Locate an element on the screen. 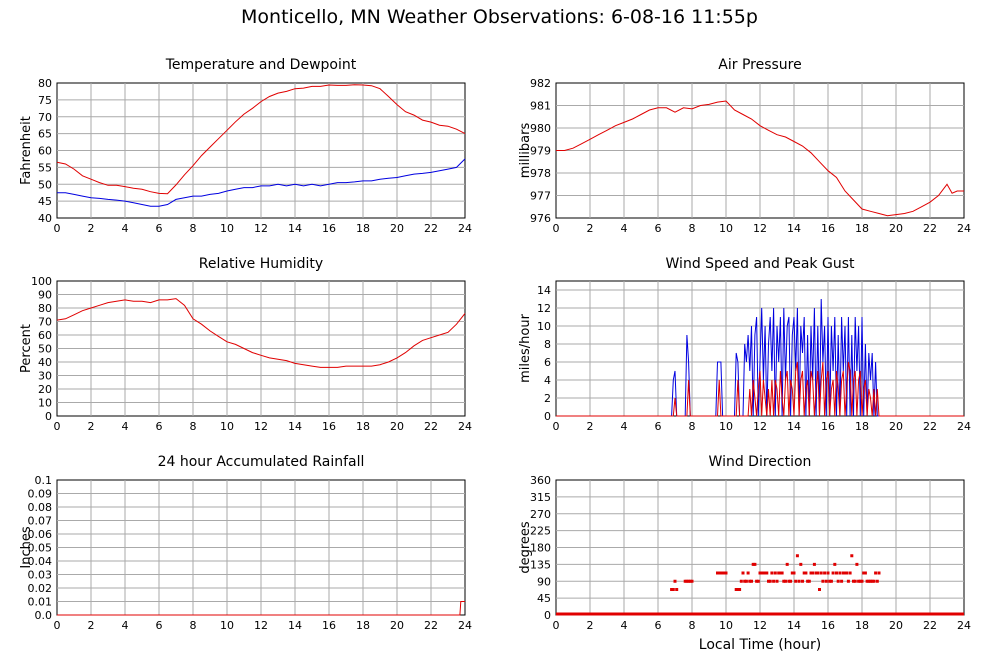 The height and width of the screenshot is (659, 999). y-tick-label: 6 is located at coordinates (547, 362).